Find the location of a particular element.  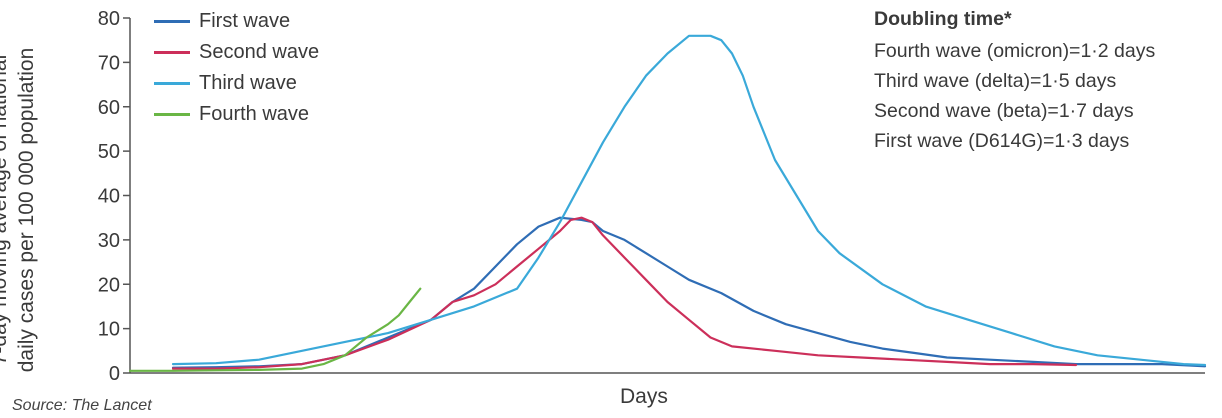

legend-item-second-wave: Second wave is located at coordinates (236, 52).